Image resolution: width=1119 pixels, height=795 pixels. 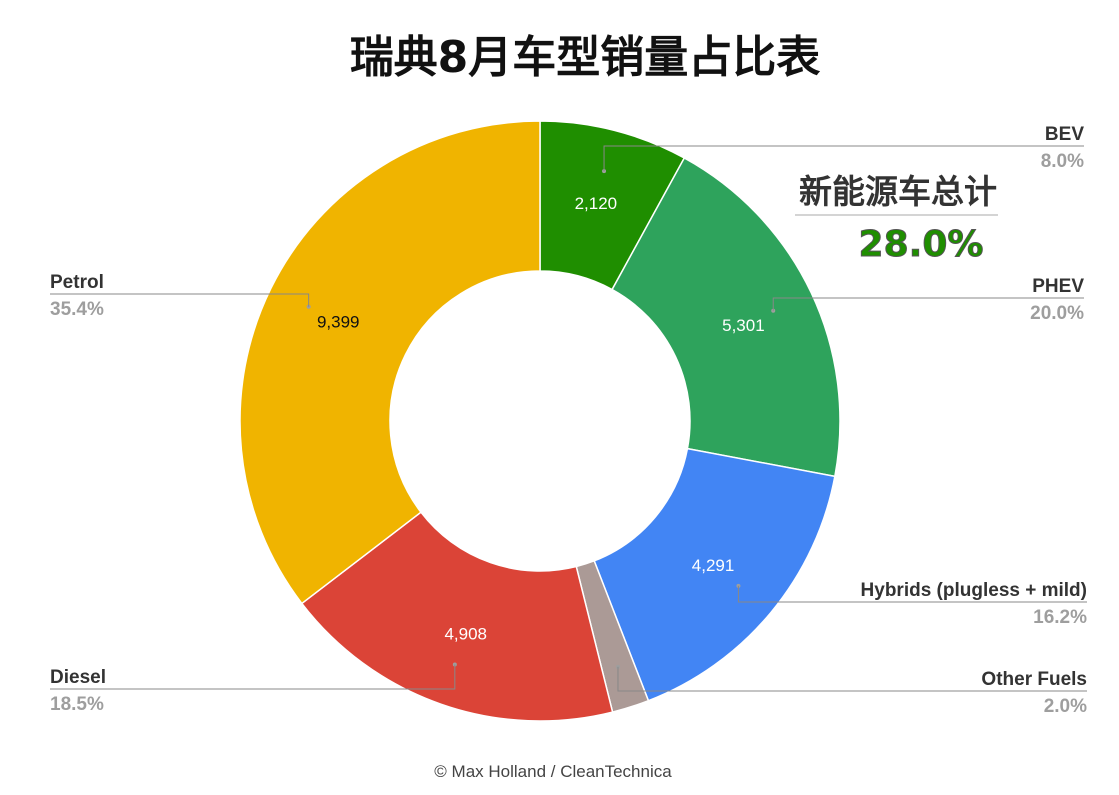 I want to click on category-label-bev: BEV, so click(x=1064, y=134).